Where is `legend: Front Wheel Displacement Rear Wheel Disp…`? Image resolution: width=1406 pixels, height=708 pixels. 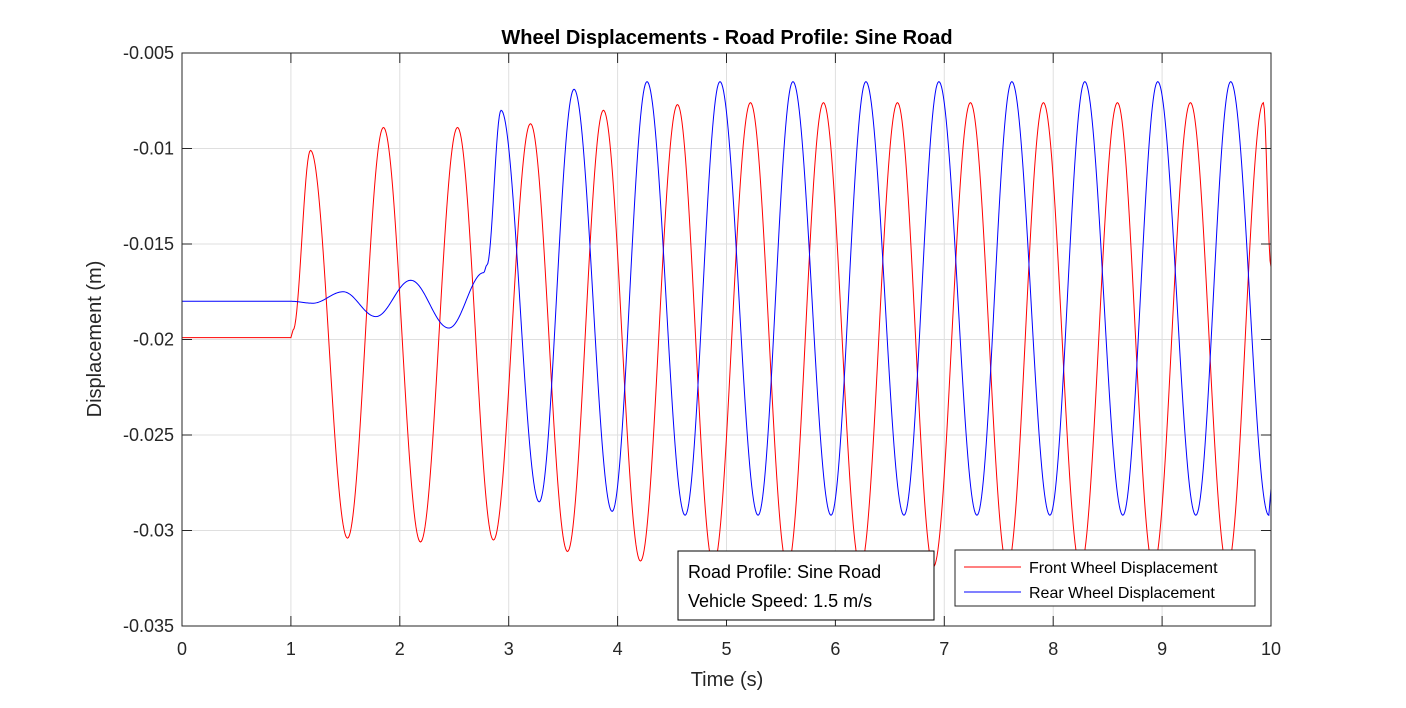
legend: Front Wheel Displacement Rear Wheel Disp… is located at coordinates (1105, 578).